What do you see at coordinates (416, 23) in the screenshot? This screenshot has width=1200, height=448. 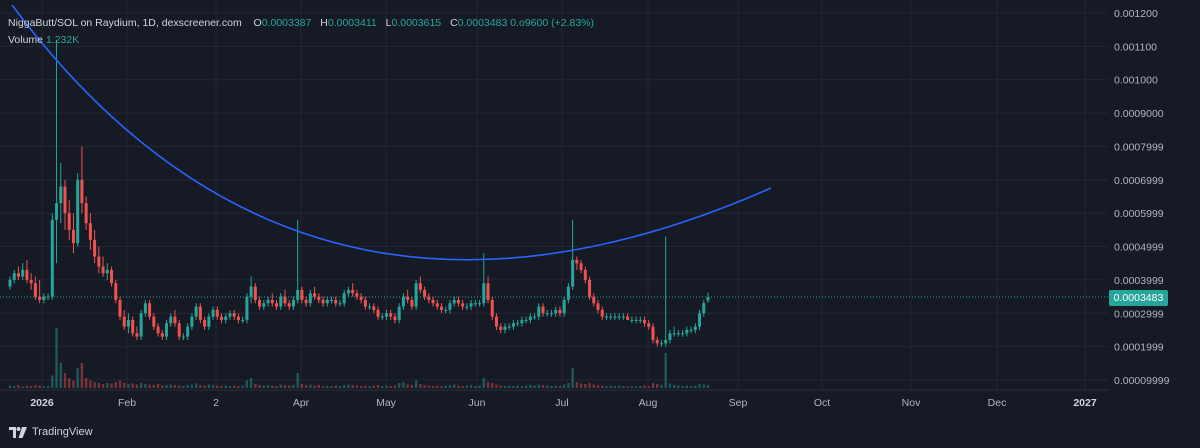 I see `legend-l-value: 0.0003615` at bounding box center [416, 23].